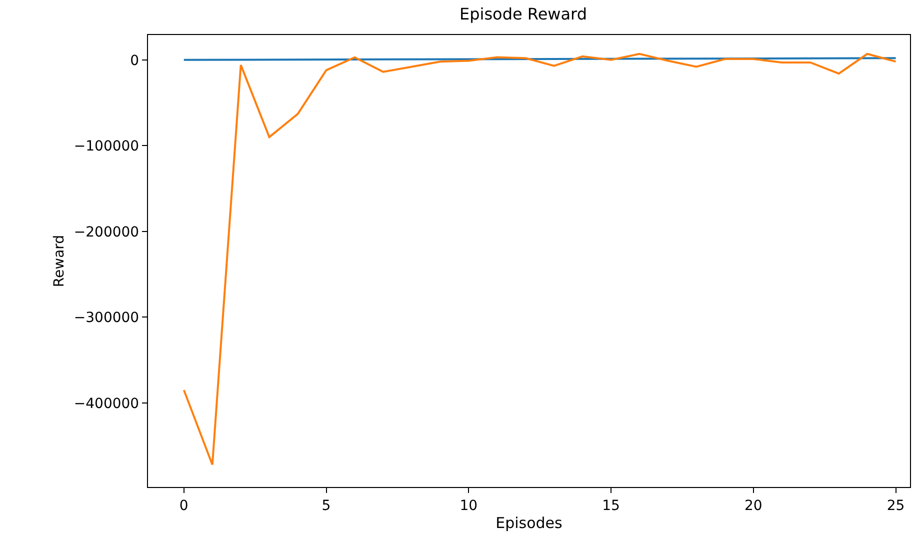  I want to click on x-axis-title: Episodes, so click(529, 523).